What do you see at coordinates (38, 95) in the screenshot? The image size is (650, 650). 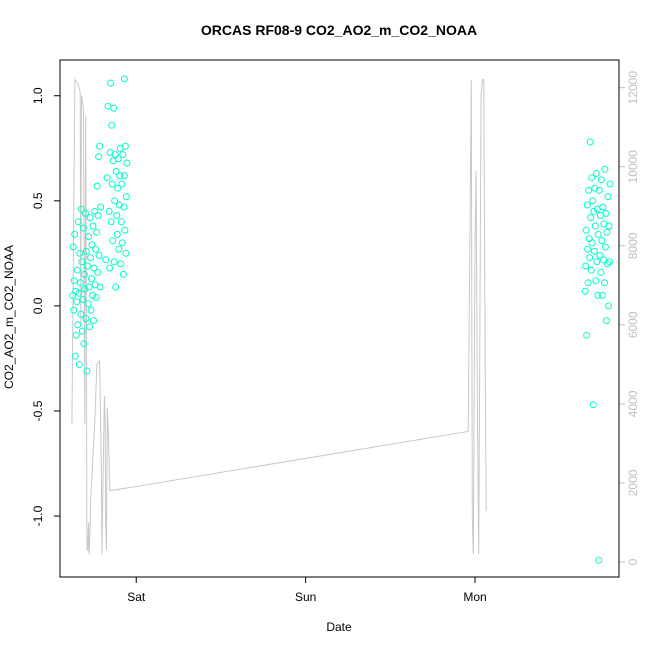 I see `y-tick-label: 1.0` at bounding box center [38, 95].